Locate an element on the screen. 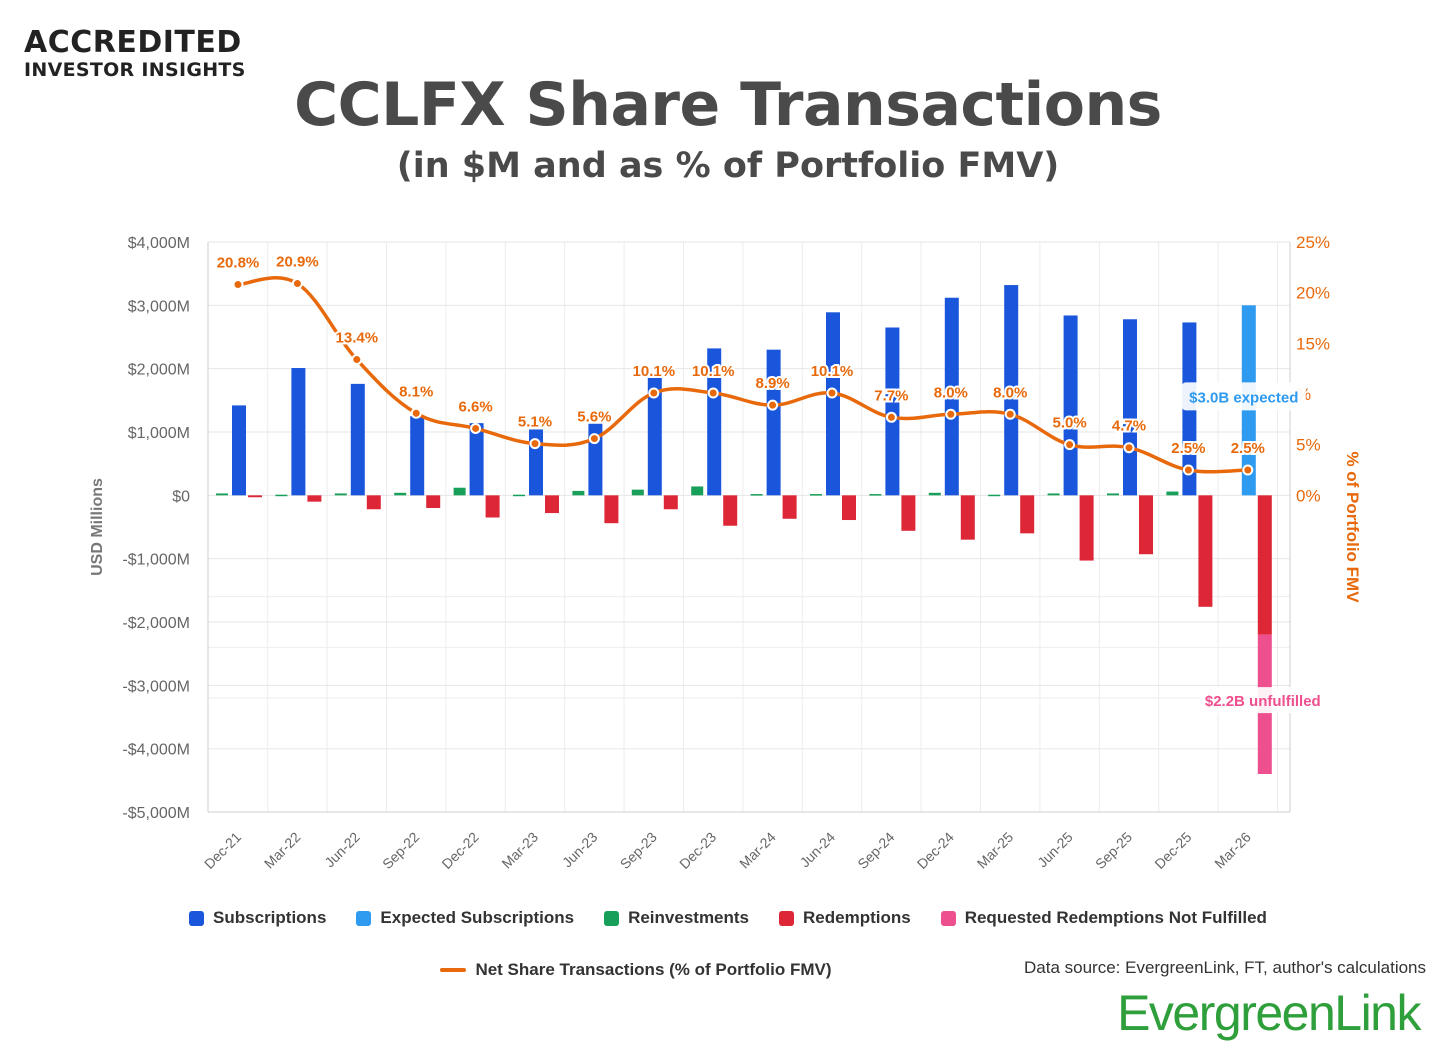  unfulfilled-annotation-bg is located at coordinates (1262, 700).